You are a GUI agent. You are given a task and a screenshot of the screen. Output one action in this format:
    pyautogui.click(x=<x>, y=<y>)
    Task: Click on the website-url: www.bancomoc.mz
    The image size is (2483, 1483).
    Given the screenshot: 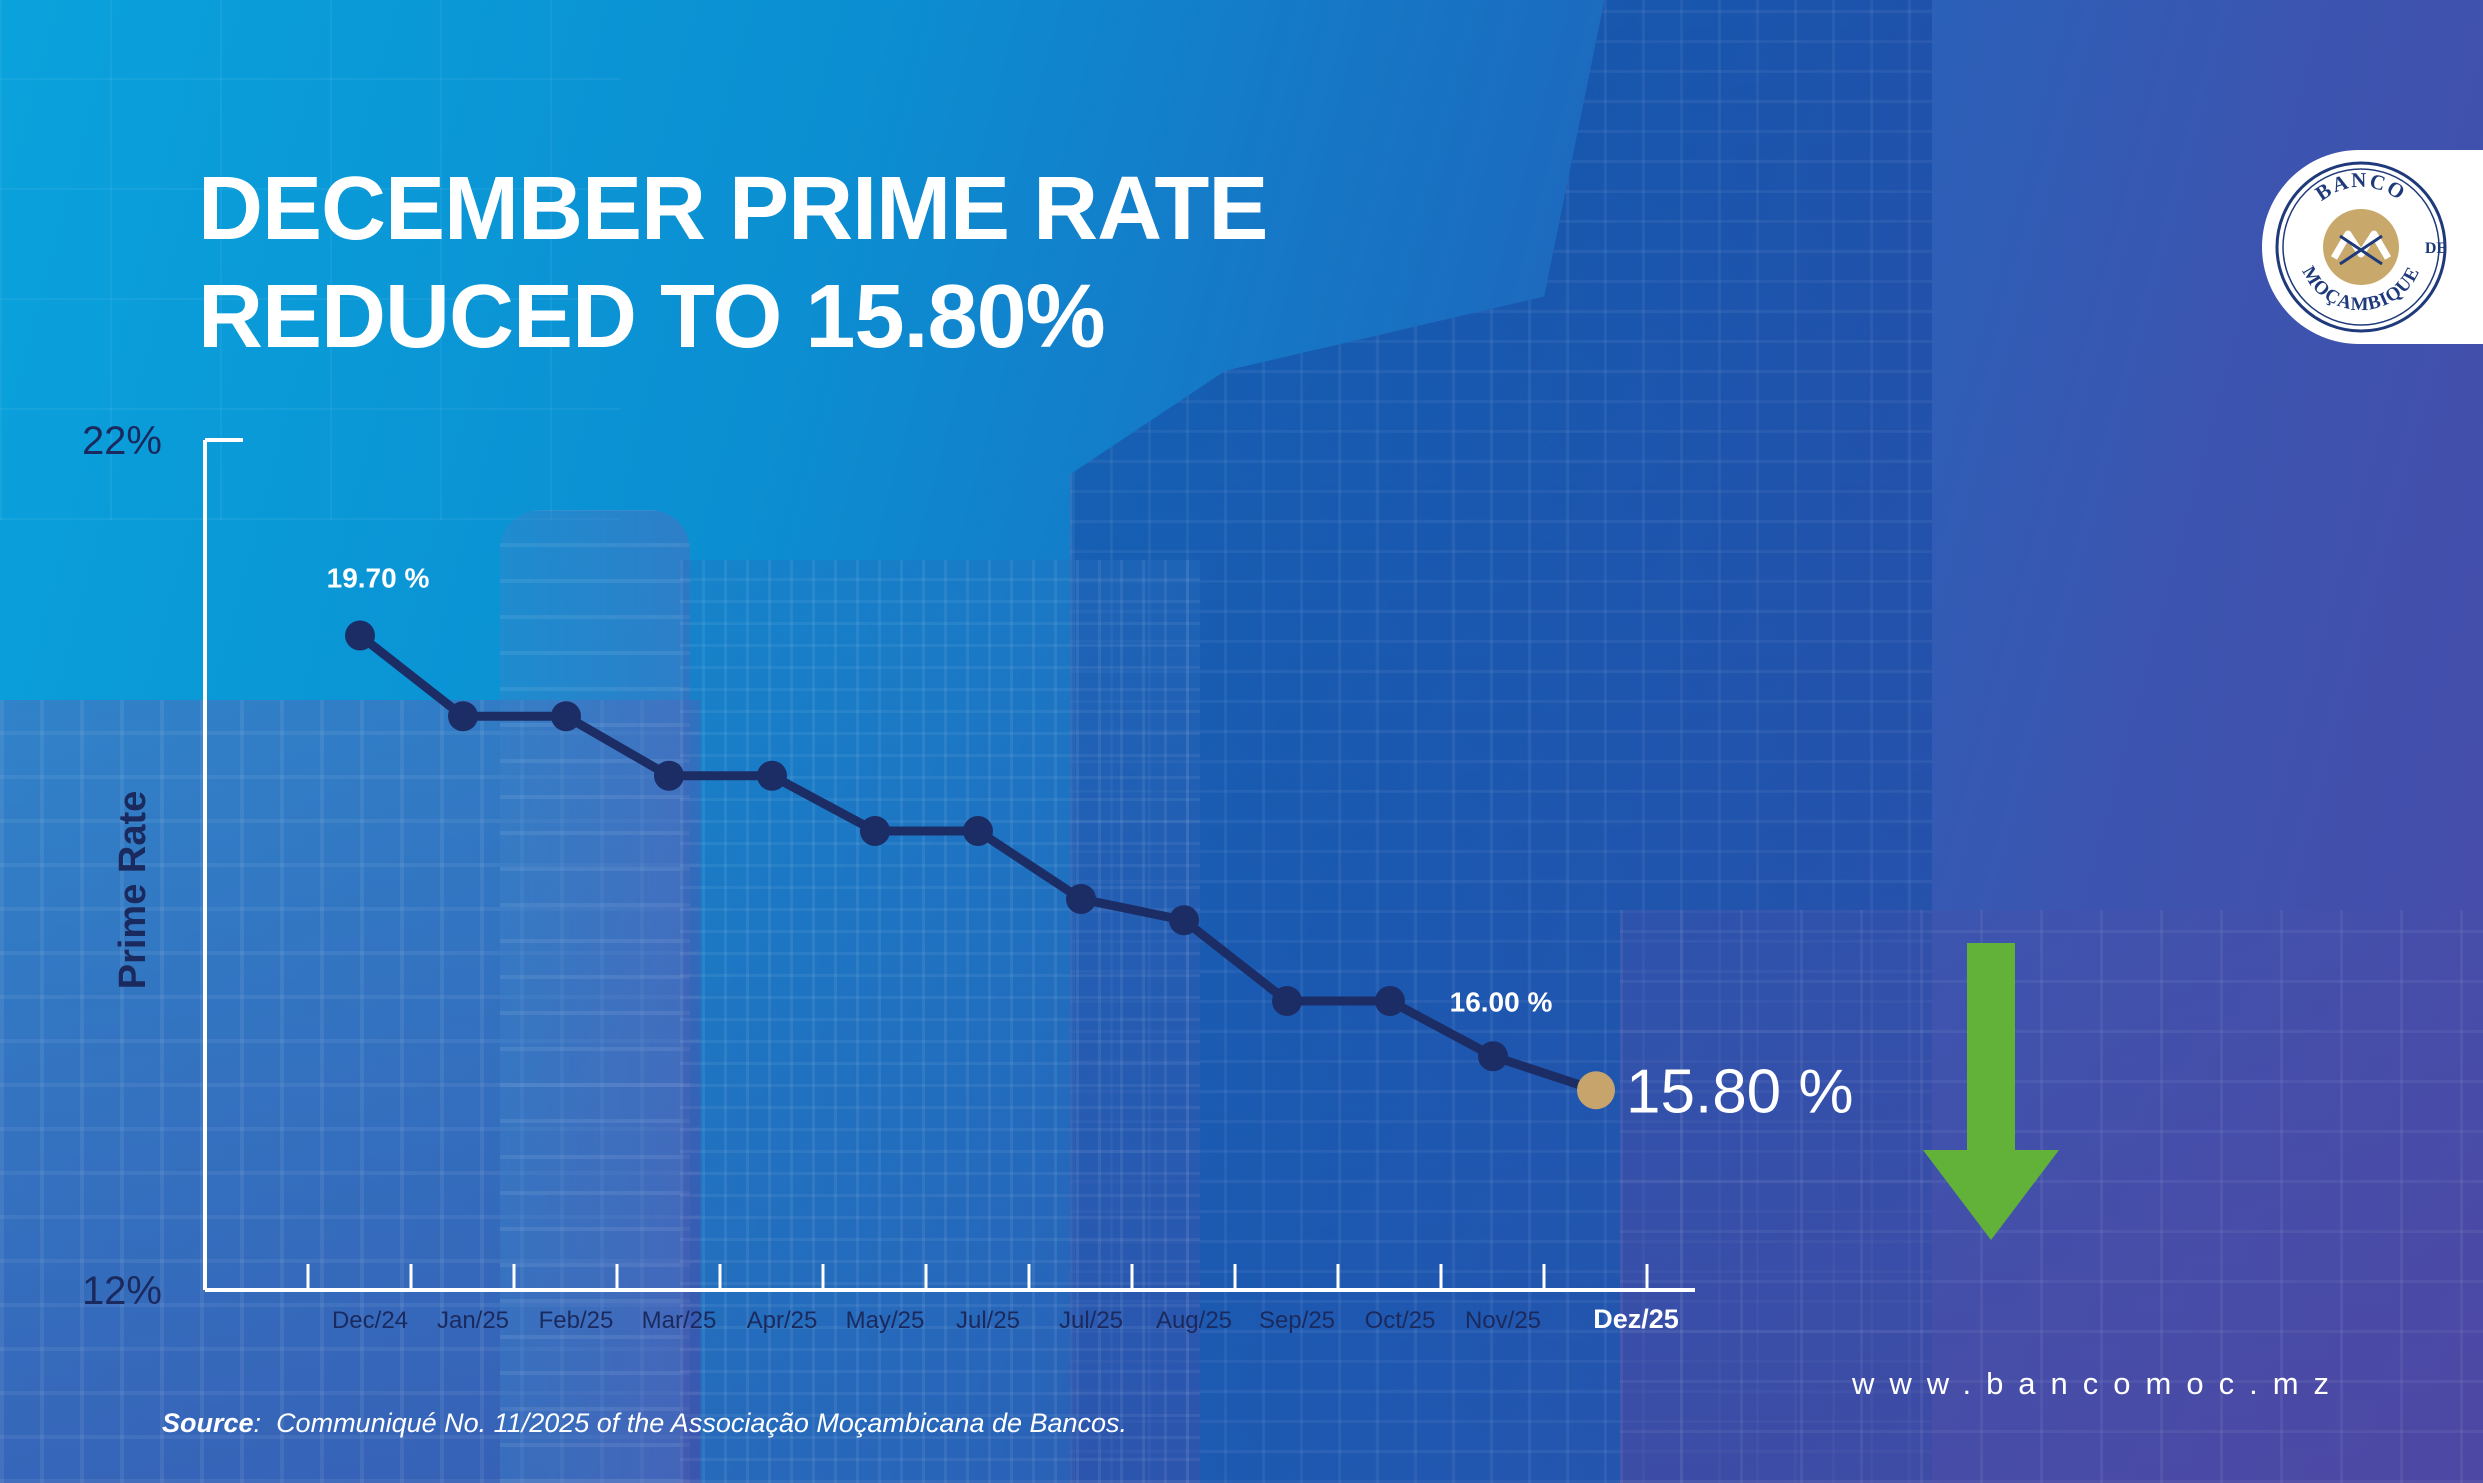 What is the action you would take?
    pyautogui.click(x=2098, y=1383)
    